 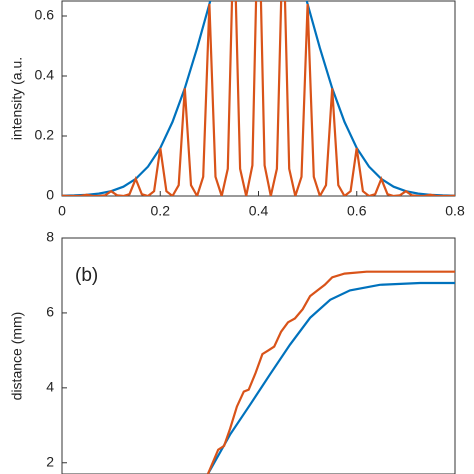 What do you see at coordinates (86, 275) in the screenshot?
I see `annotation: (b)` at bounding box center [86, 275].